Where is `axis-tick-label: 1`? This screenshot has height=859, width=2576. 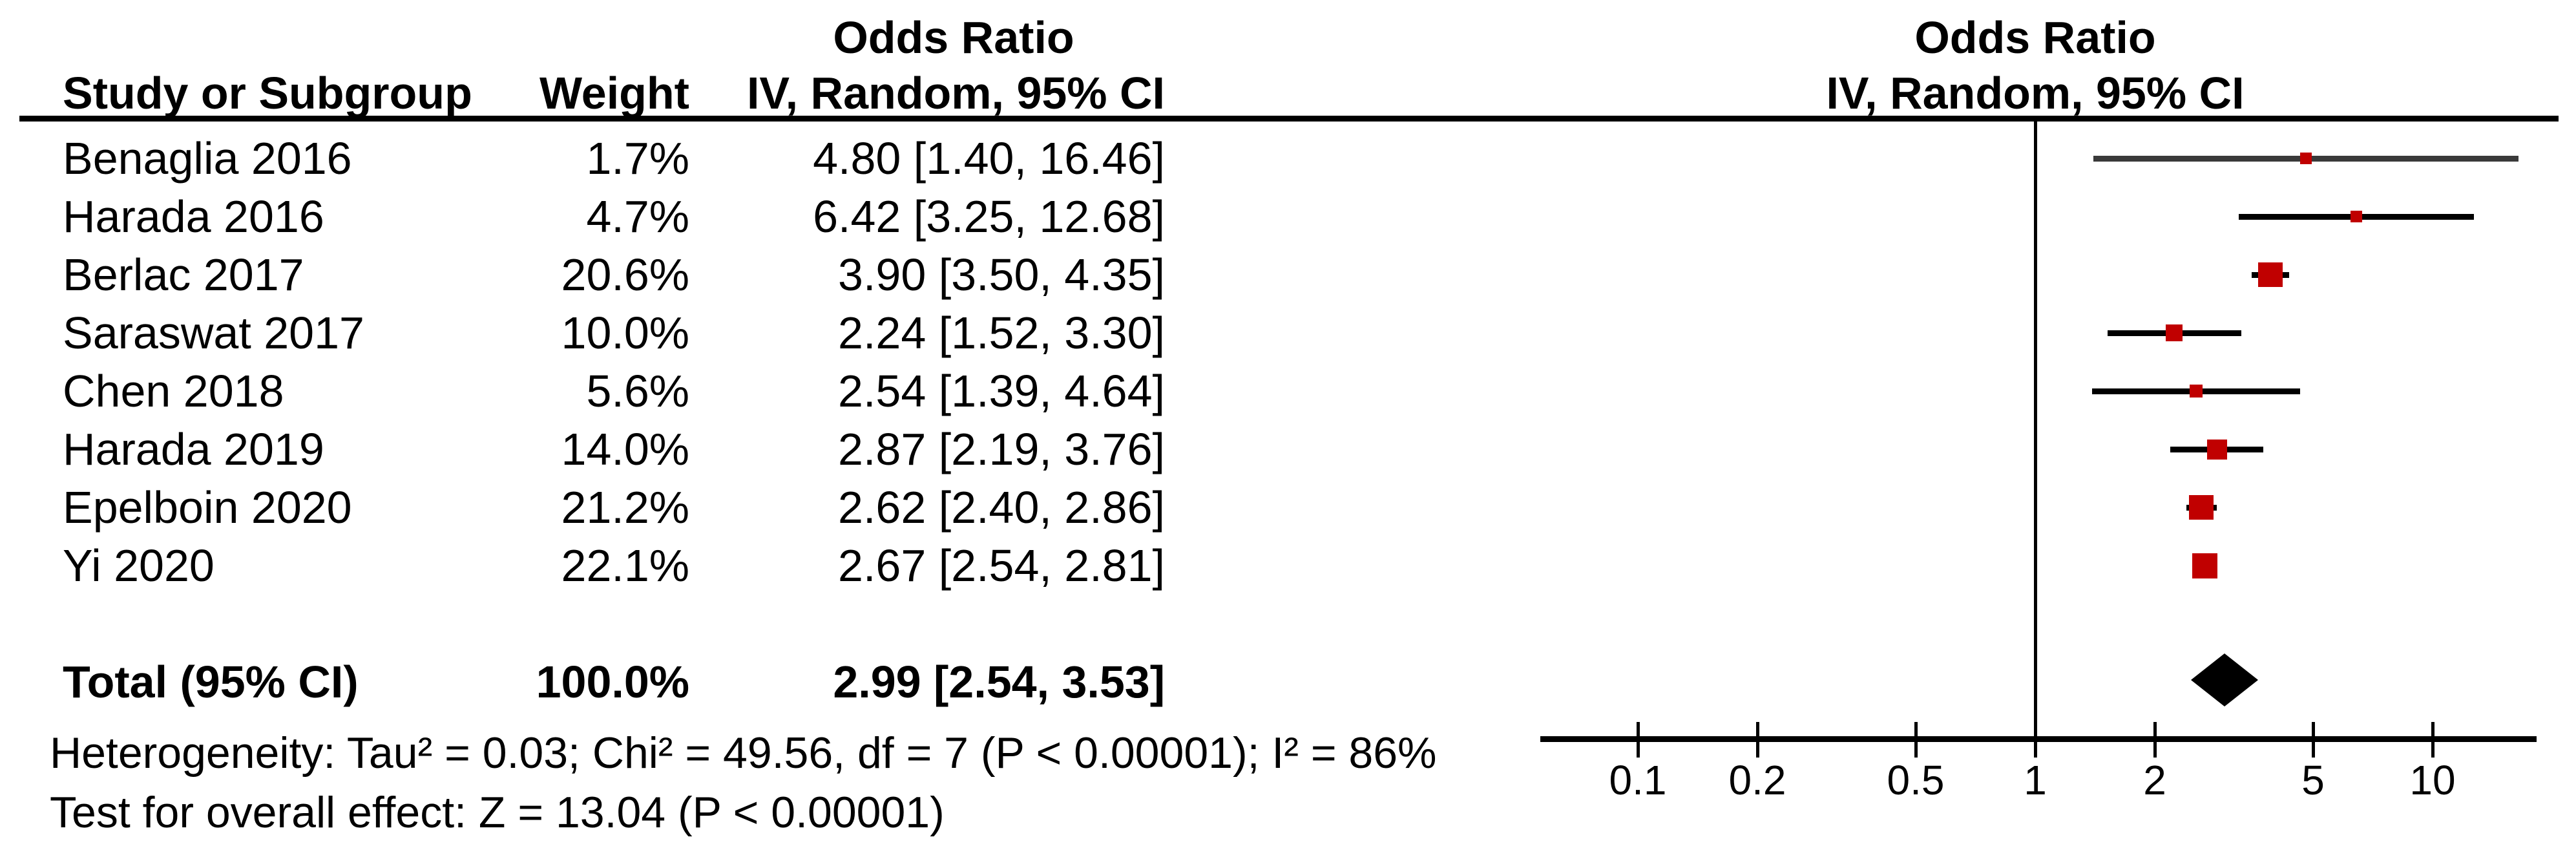
axis-tick-label: 1 is located at coordinates (2035, 780).